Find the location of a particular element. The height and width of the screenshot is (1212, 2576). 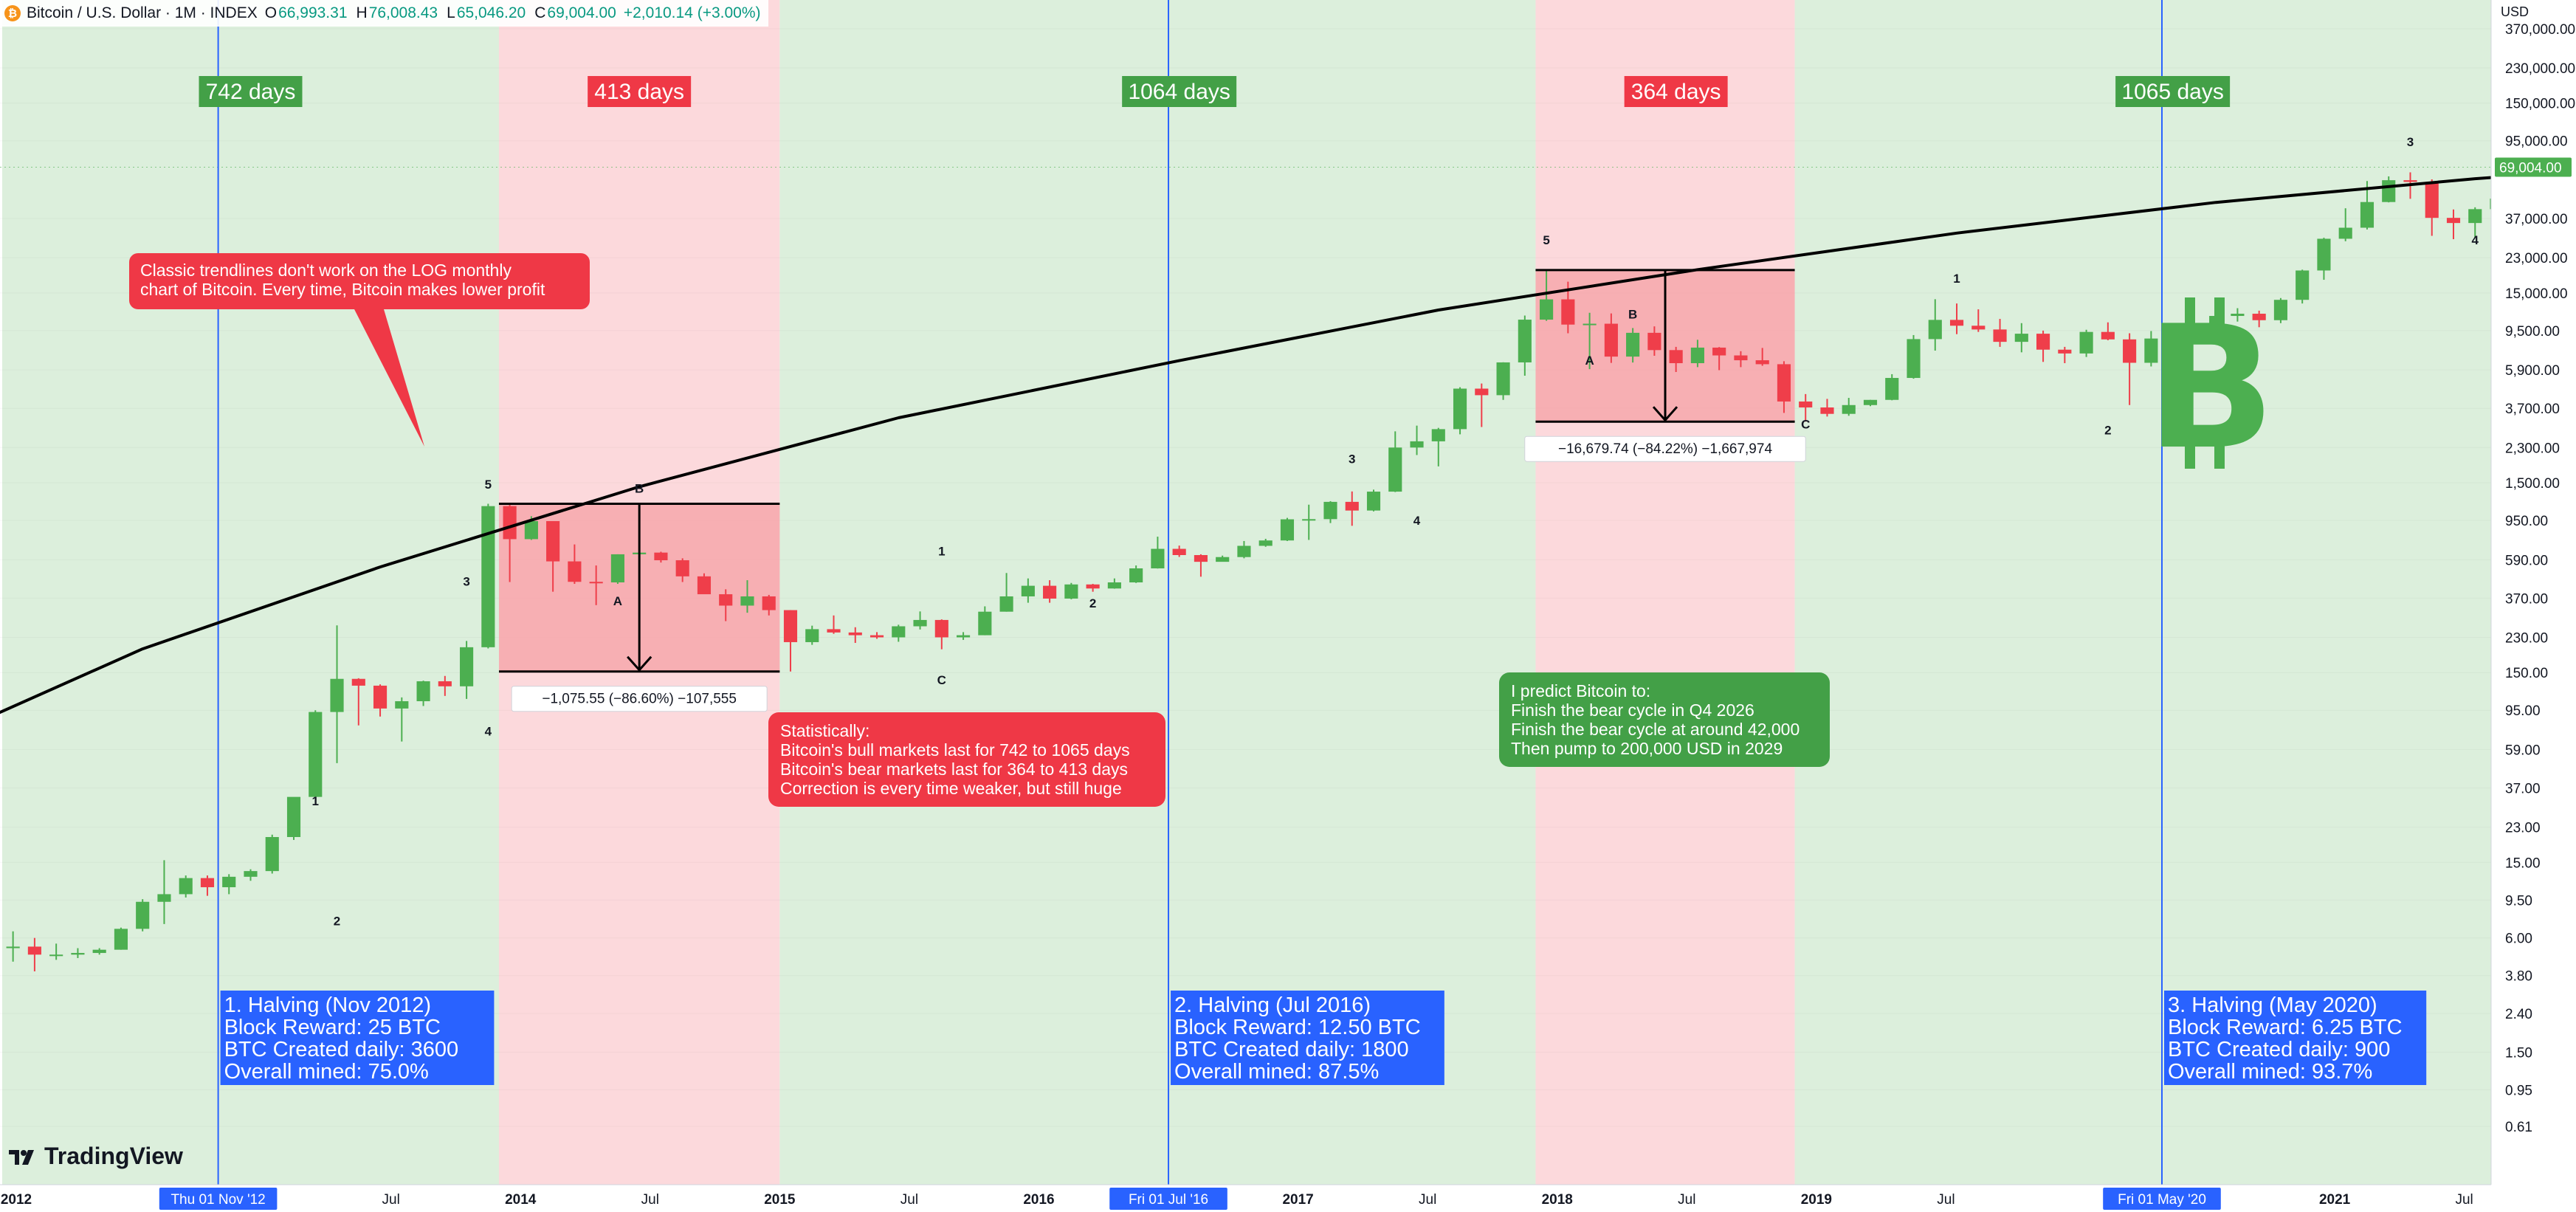

tradingview-logo: TradingView is located at coordinates (96, 1157).